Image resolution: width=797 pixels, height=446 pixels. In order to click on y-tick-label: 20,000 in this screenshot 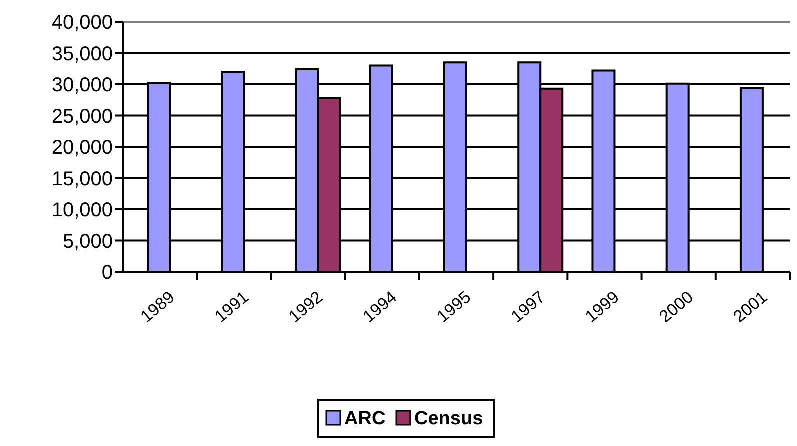, I will do `click(82, 148)`.